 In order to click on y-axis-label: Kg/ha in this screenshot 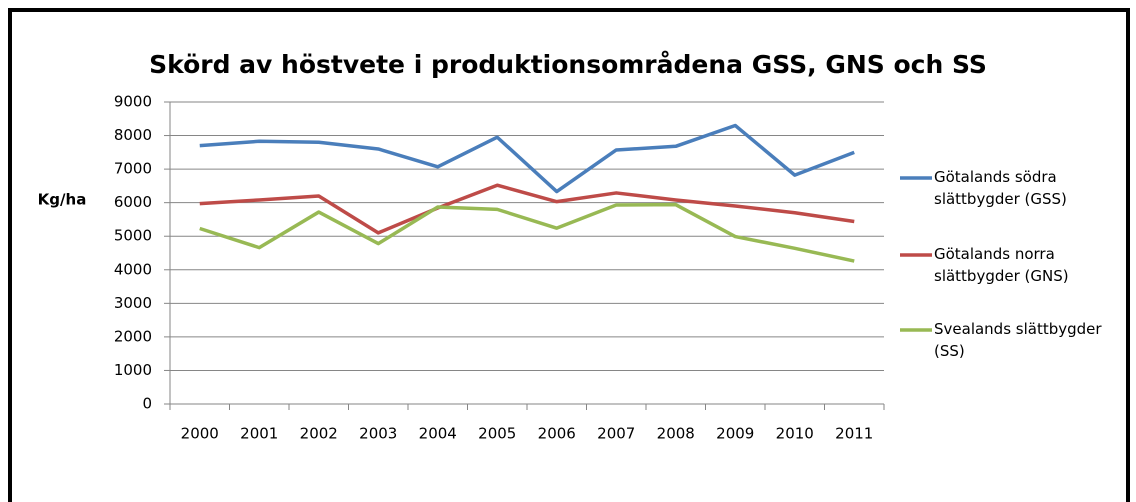, I will do `click(62, 200)`.